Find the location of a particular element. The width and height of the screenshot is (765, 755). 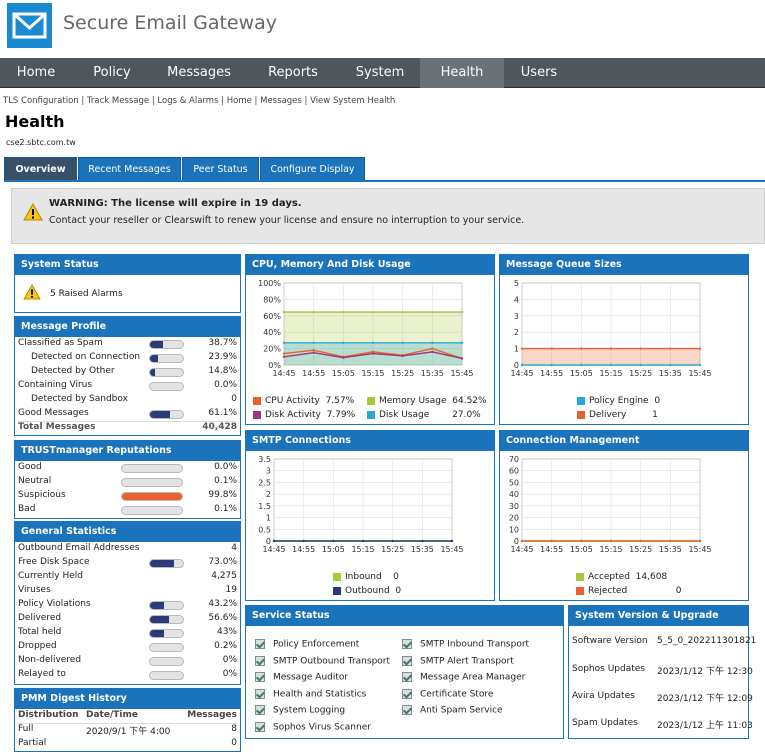

row-value: 99.8% is located at coordinates (222, 495).